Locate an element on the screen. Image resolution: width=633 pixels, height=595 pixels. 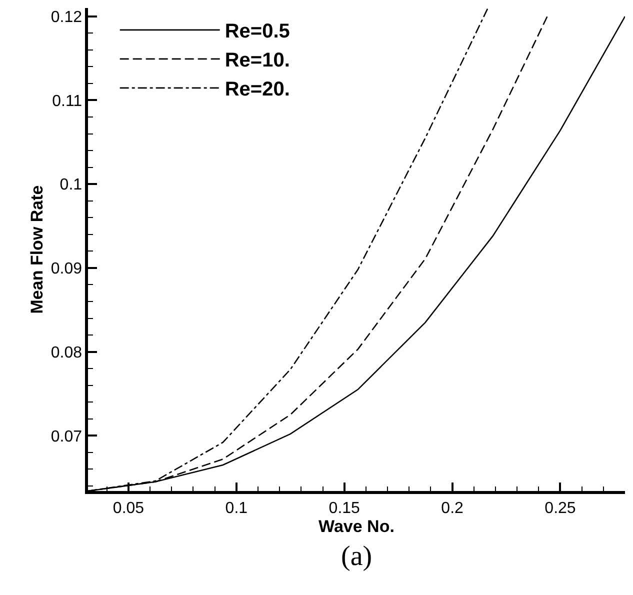
x-tick-label: 0.05 is located at coordinates (128, 508).